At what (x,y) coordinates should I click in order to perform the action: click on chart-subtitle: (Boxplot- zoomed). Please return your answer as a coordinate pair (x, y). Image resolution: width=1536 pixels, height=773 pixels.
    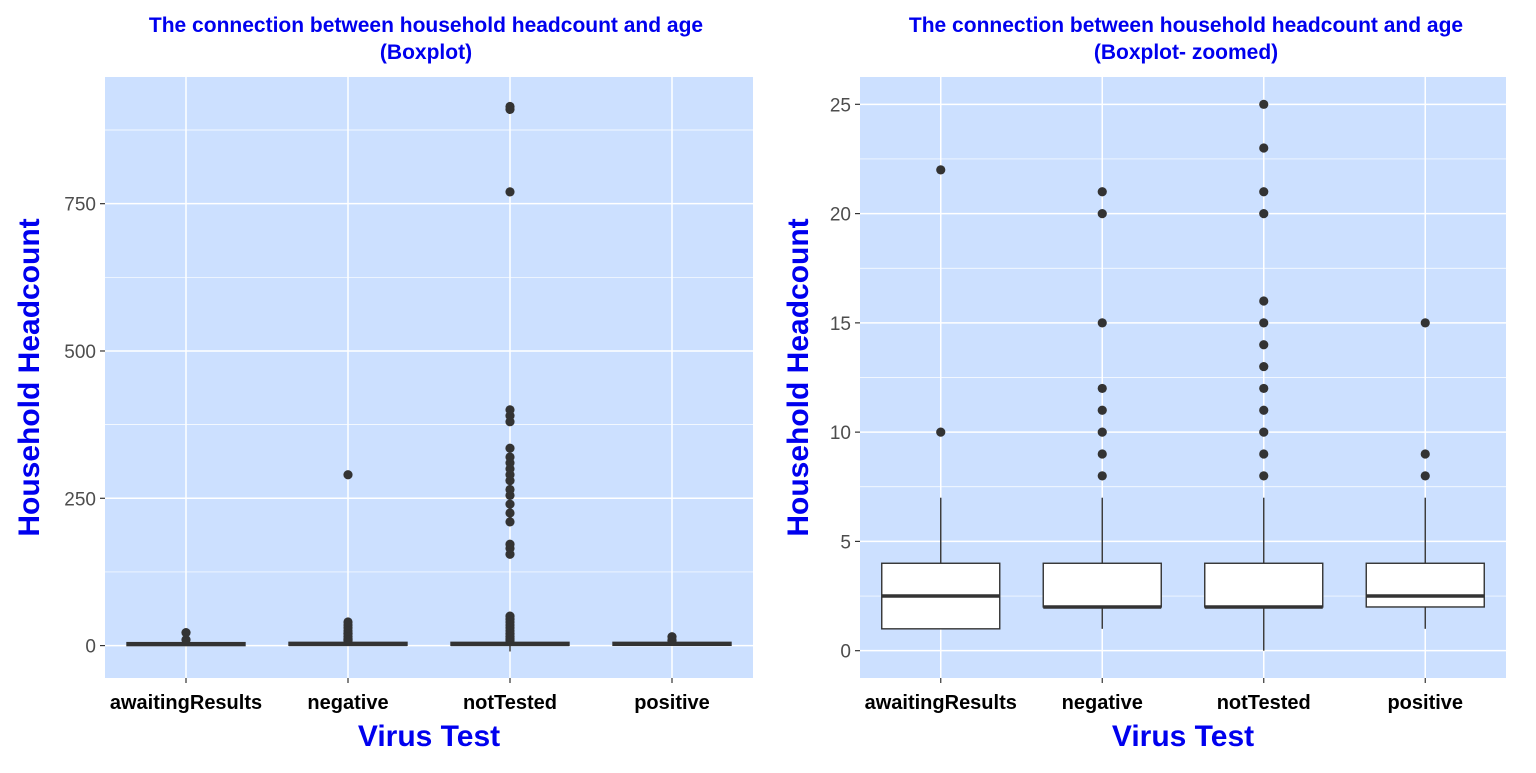
    Looking at the image, I should click on (1186, 52).